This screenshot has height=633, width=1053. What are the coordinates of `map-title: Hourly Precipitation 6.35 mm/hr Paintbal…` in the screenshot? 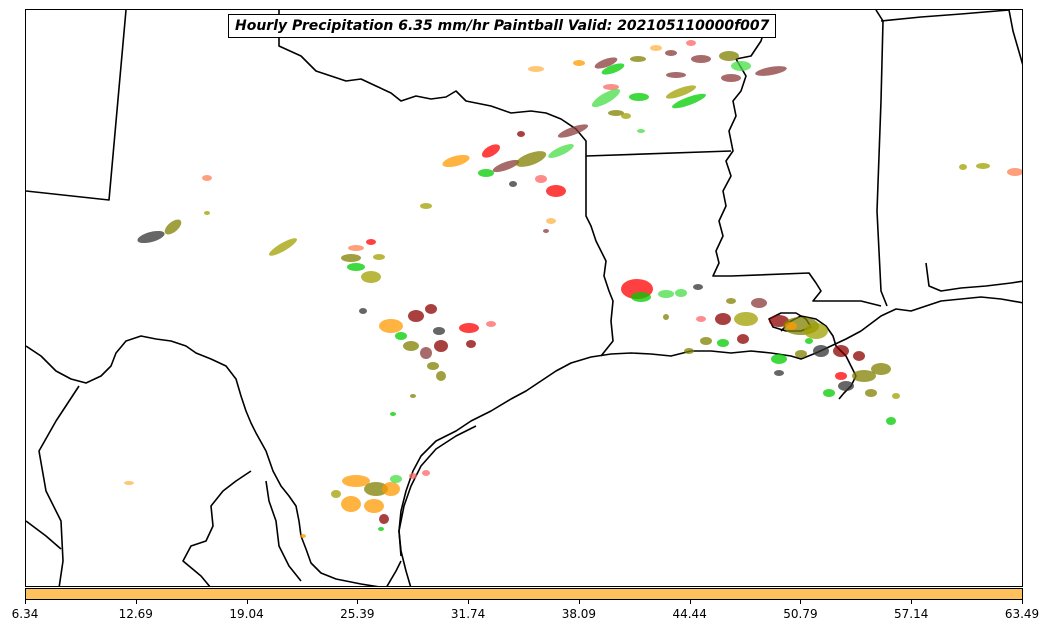 It's located at (502, 26).